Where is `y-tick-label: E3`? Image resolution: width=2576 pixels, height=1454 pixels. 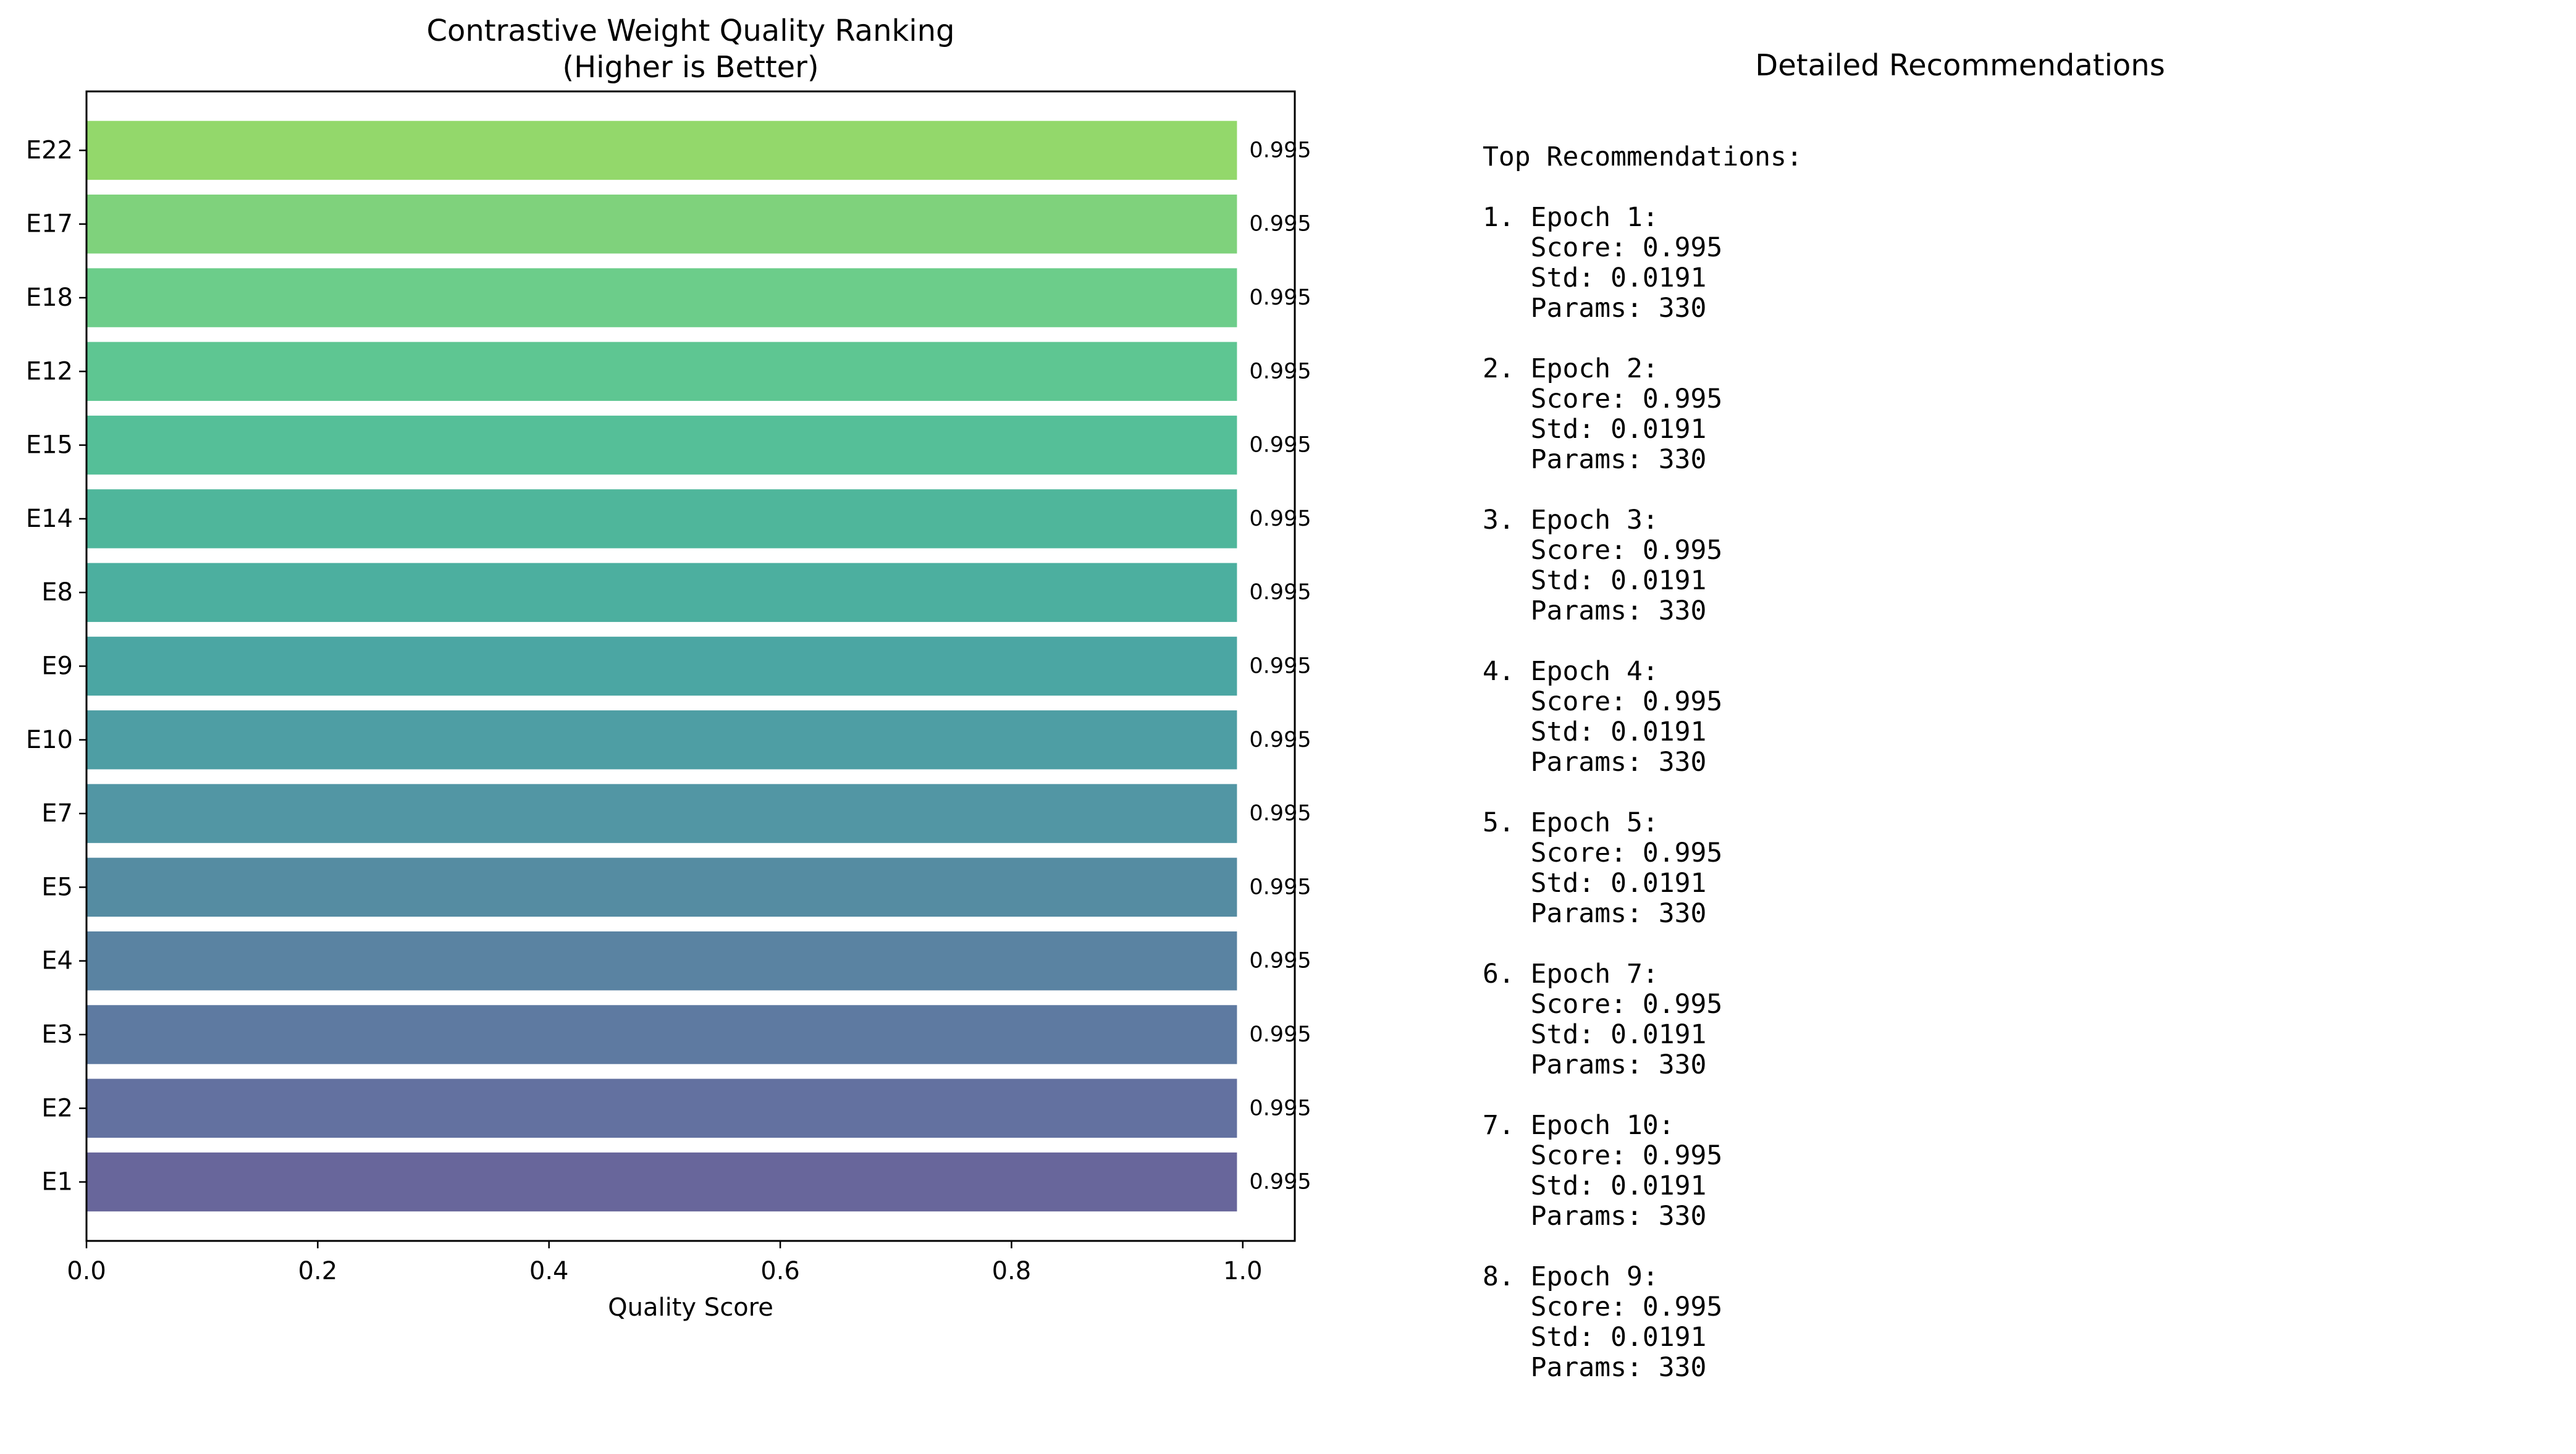
y-tick-label: E3 is located at coordinates (57, 1034).